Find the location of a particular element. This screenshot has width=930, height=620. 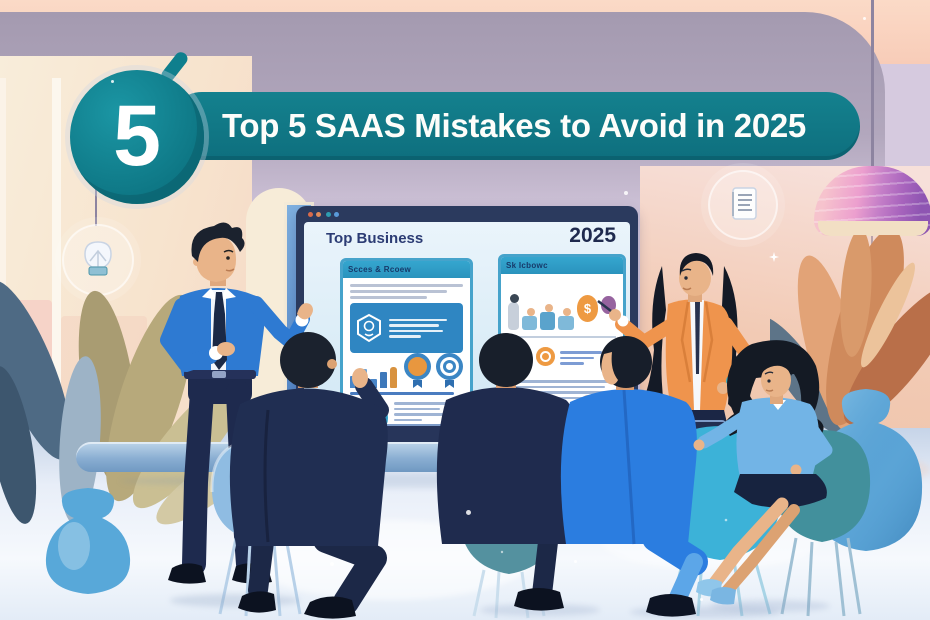

pen is located at coordinates (604, 306).